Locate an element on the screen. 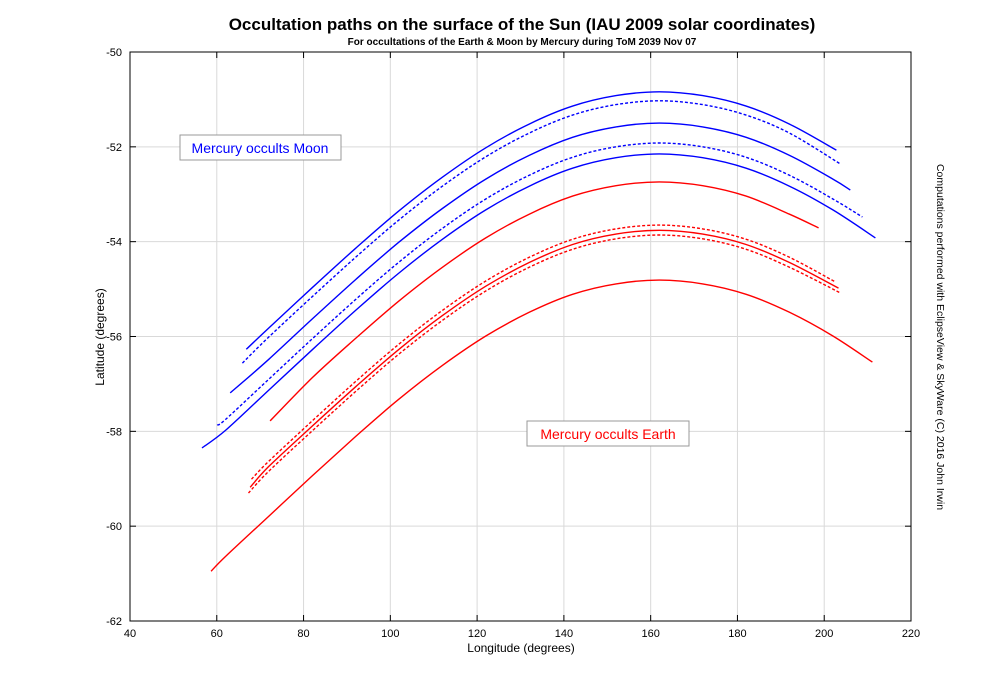  y-axis-label: Latitude (degrees) is located at coordinates (100, 336).